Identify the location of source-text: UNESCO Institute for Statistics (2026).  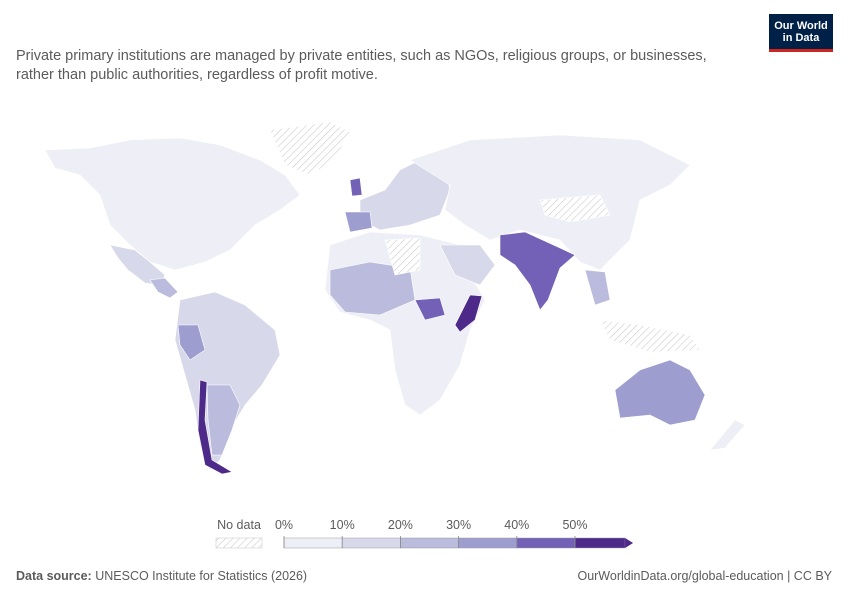
(201, 576).